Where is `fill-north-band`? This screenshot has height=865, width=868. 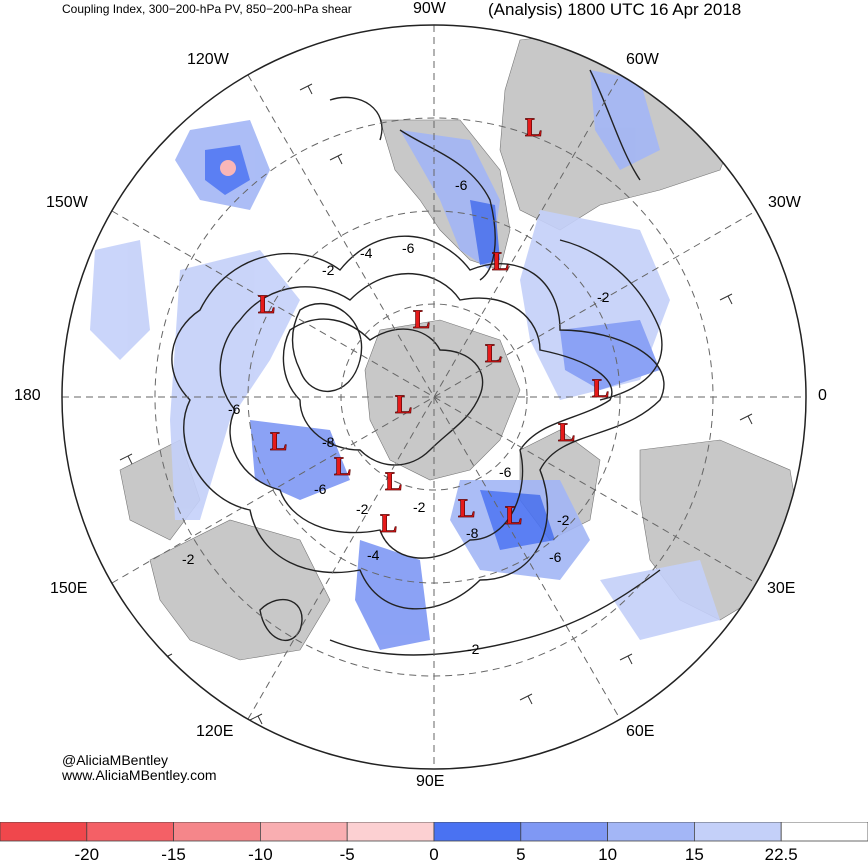
fill-north-band is located at coordinates (450, 200).